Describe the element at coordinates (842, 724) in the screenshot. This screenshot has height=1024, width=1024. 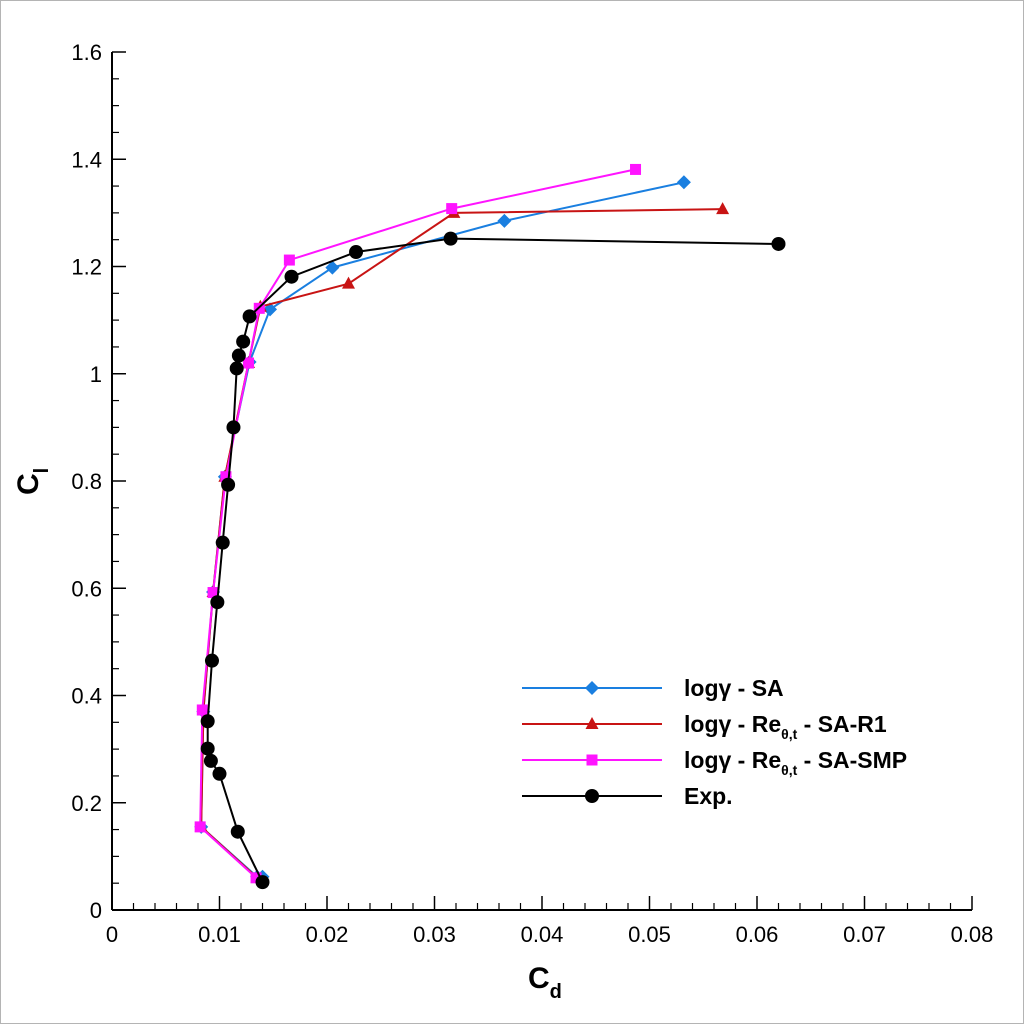
I see `legend-label-suffix: - SA-R1` at that location.